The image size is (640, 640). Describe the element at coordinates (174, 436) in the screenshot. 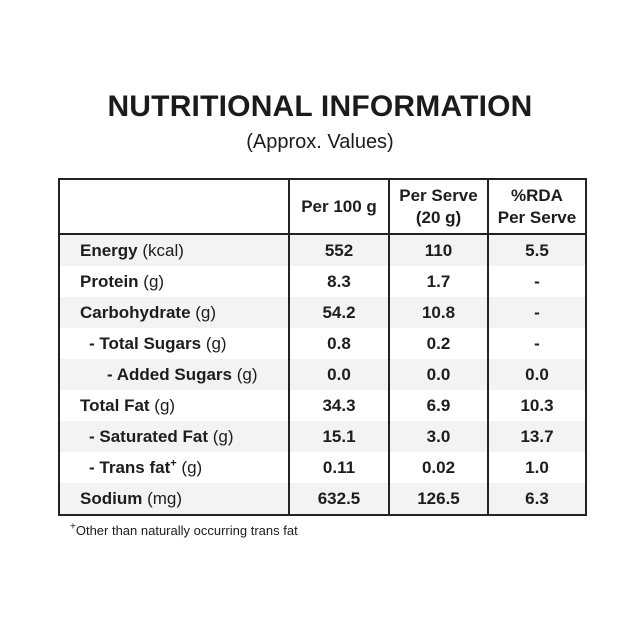

I see `row-label: - Saturated Fat (g)` at that location.